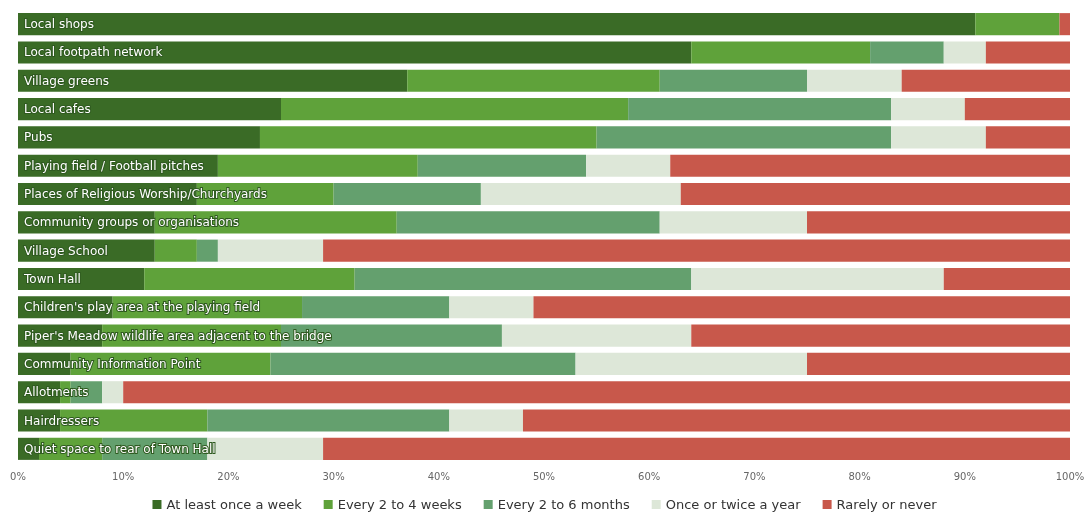 The height and width of the screenshot is (518, 1089). I want to click on y-tick-label: Children's play area at the playing field, so click(142, 307).